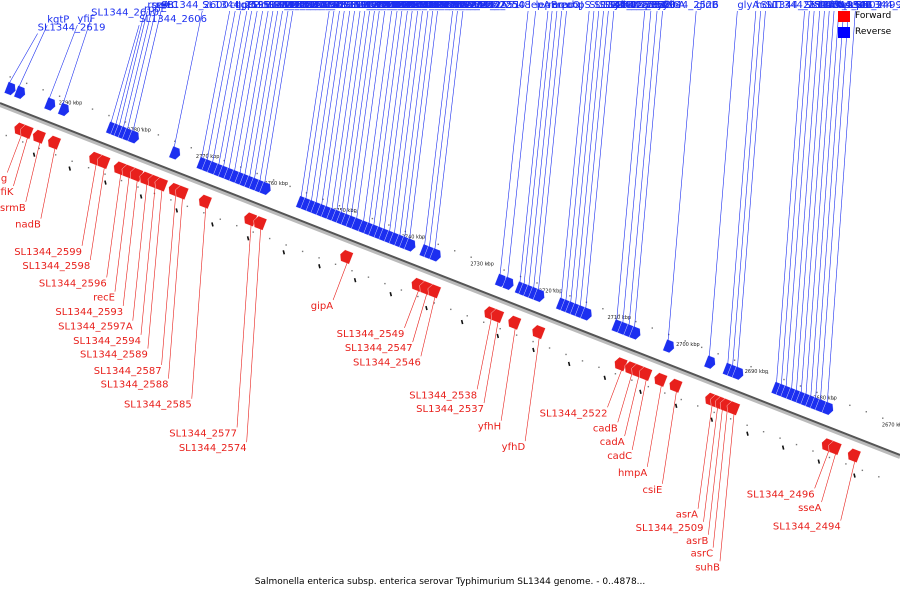 The height and width of the screenshot is (600, 900). I want to click on gene-label-cadc: cadC, so click(619, 456).